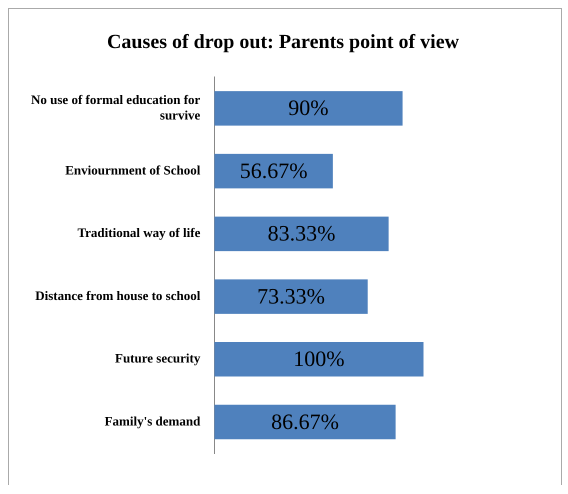 The image size is (568, 494). I want to click on data-label: 86.67%, so click(305, 421).